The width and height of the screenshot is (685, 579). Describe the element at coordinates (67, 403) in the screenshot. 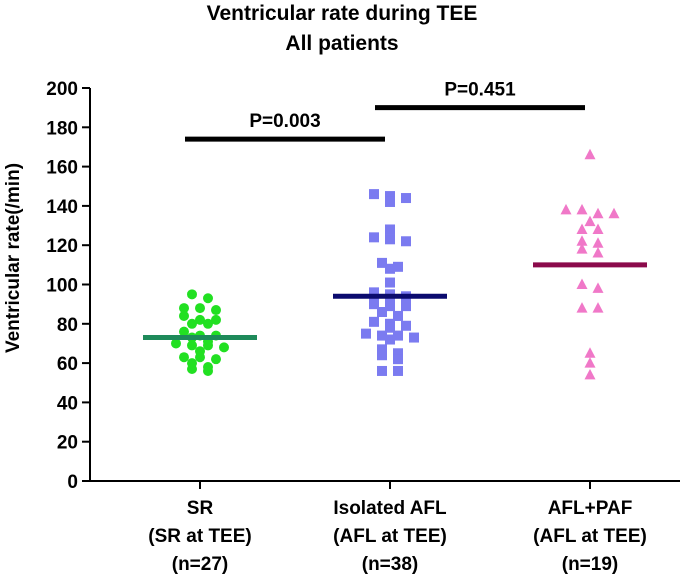

I see `y-tick-label: 40` at that location.